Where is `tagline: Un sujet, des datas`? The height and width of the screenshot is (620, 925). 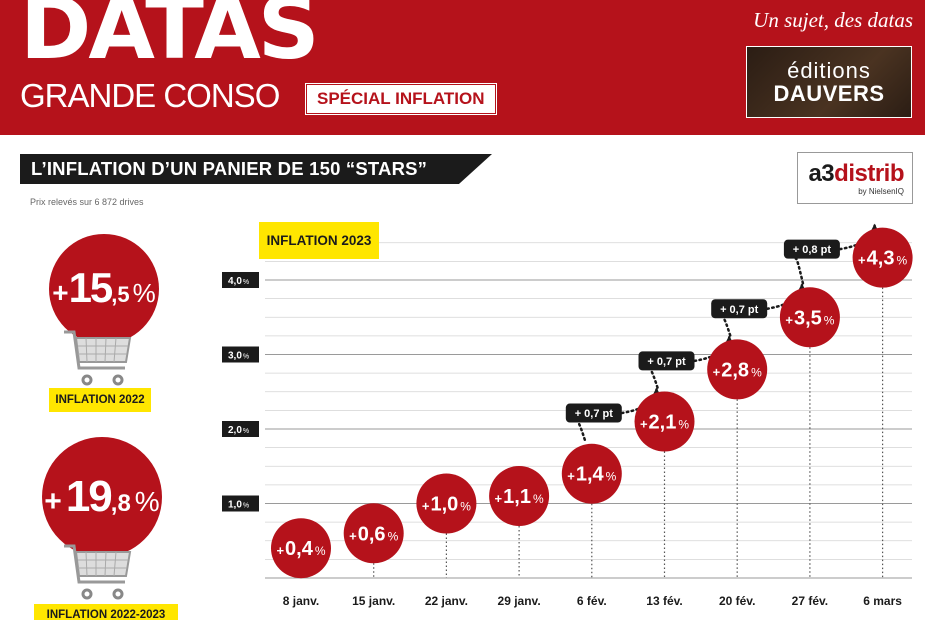
tagline: Un sujet, des datas is located at coordinates (833, 20).